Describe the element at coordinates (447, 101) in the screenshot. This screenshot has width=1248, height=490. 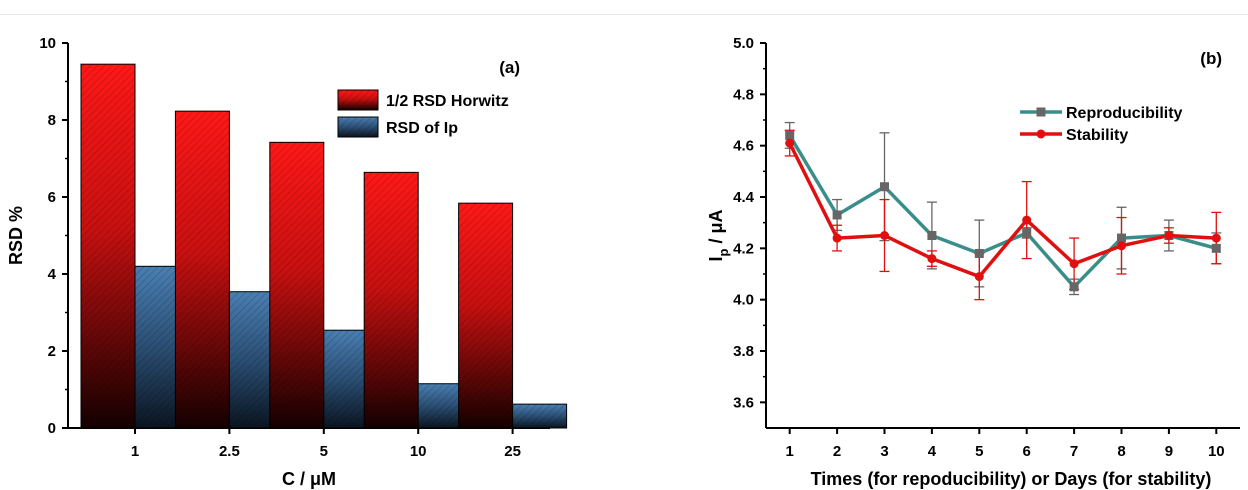
I see `a-legend-label: 1/2 RSD Horwitz` at that location.